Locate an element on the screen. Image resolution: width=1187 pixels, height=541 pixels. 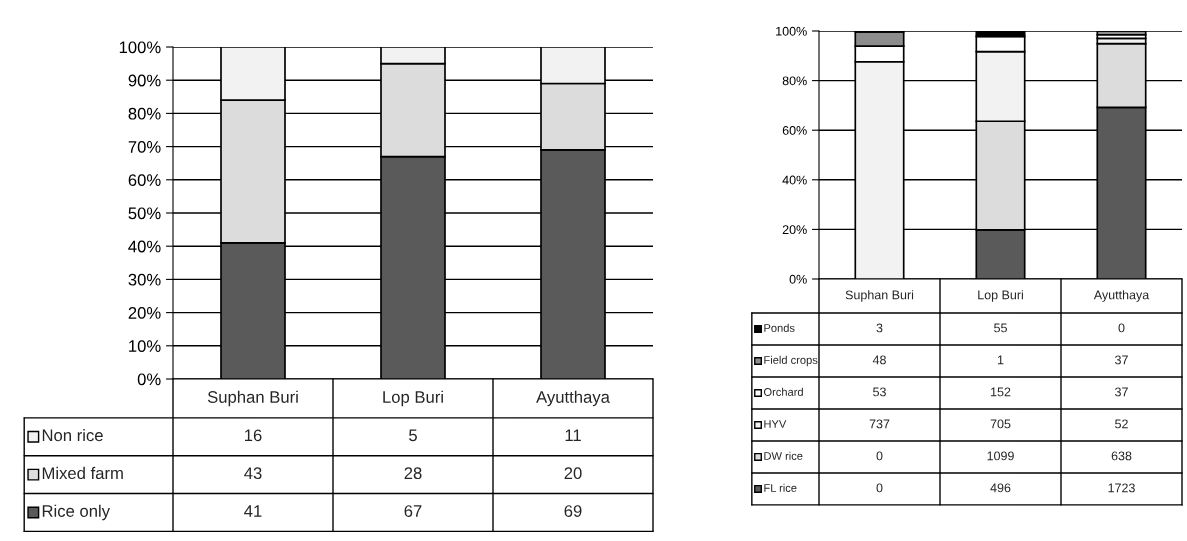
data-label: 69 is located at coordinates (573, 511).